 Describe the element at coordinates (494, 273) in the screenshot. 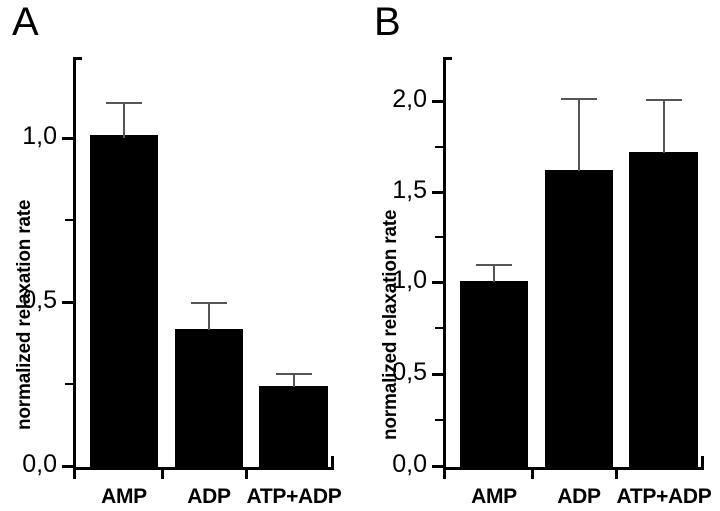

I see `error-bar-stem-b-amp` at that location.